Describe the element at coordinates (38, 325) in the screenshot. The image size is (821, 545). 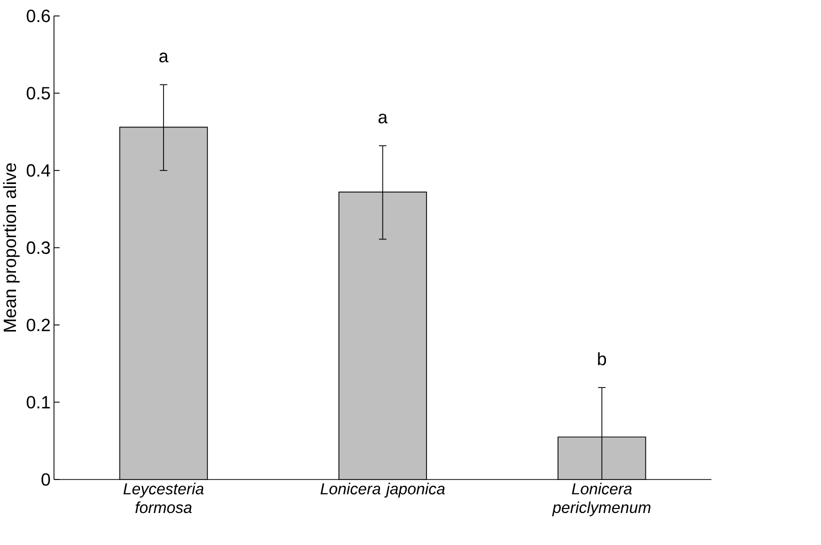
I see `y-tick-label: 0.2` at that location.